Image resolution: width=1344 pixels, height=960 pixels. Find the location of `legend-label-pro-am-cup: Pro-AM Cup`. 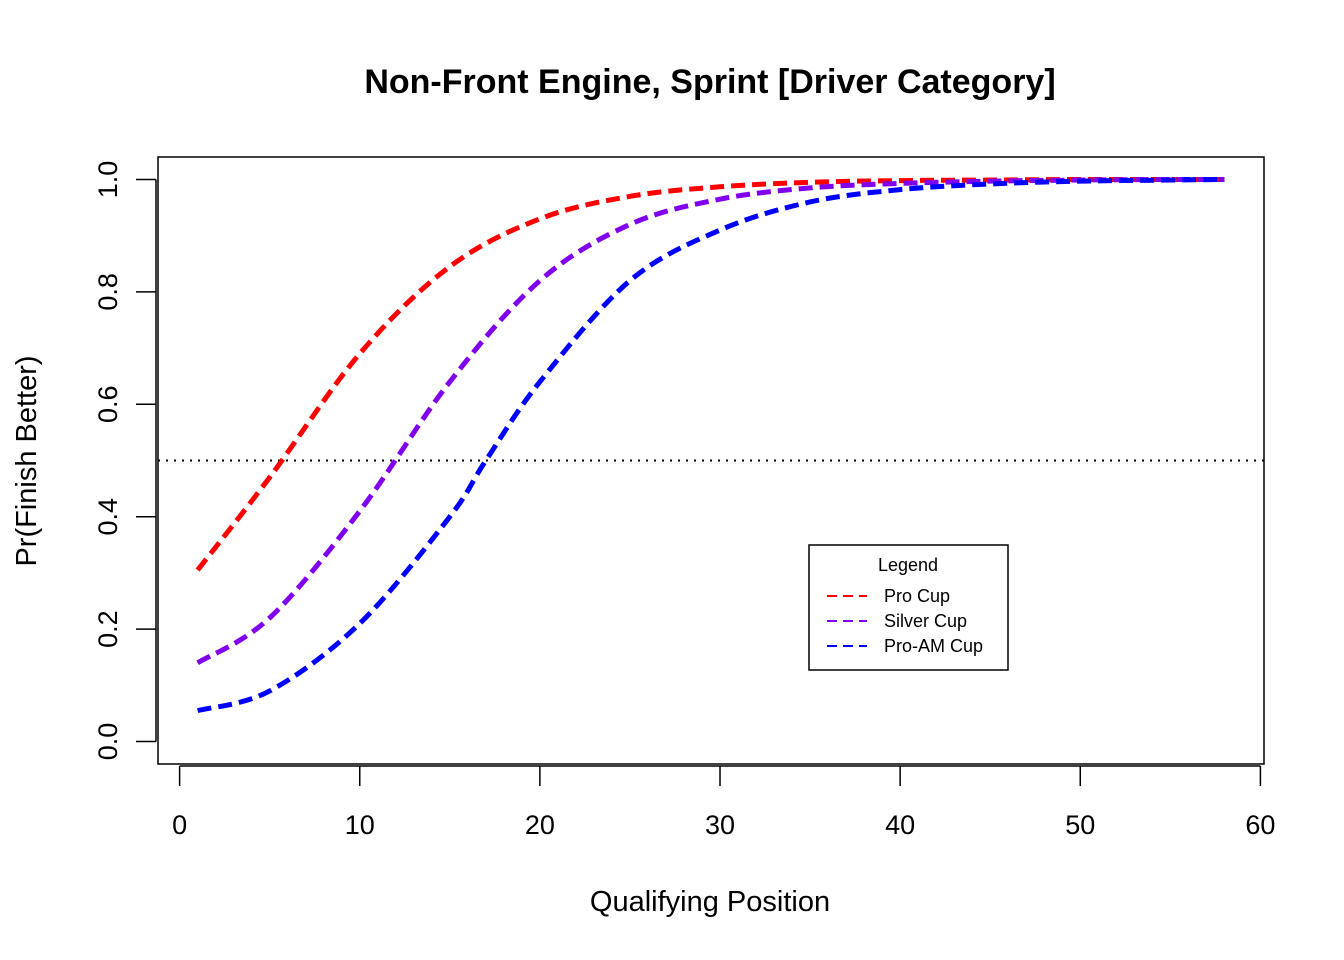

legend-label-pro-am-cup: Pro-AM Cup is located at coordinates (933, 646).